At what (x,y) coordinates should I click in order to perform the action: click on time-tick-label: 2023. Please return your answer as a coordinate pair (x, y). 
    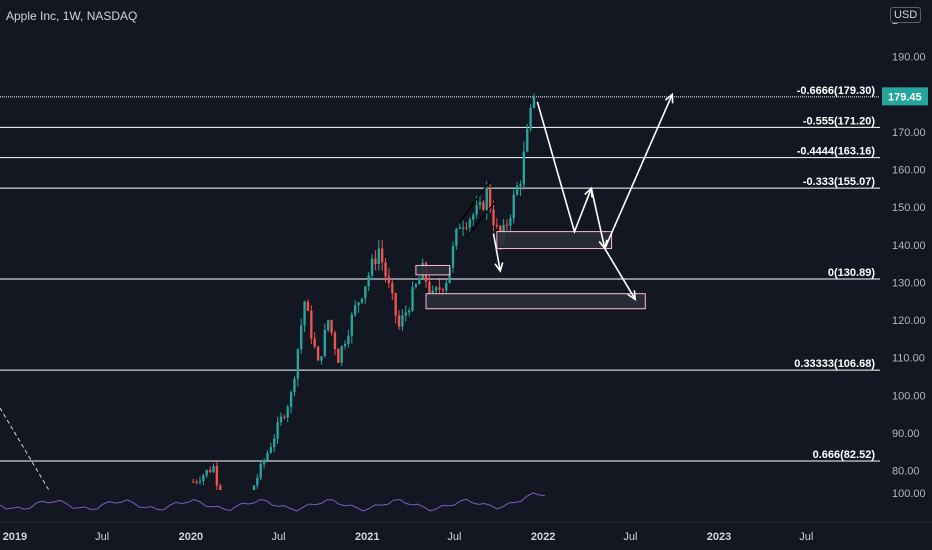
    Looking at the image, I should click on (719, 537).